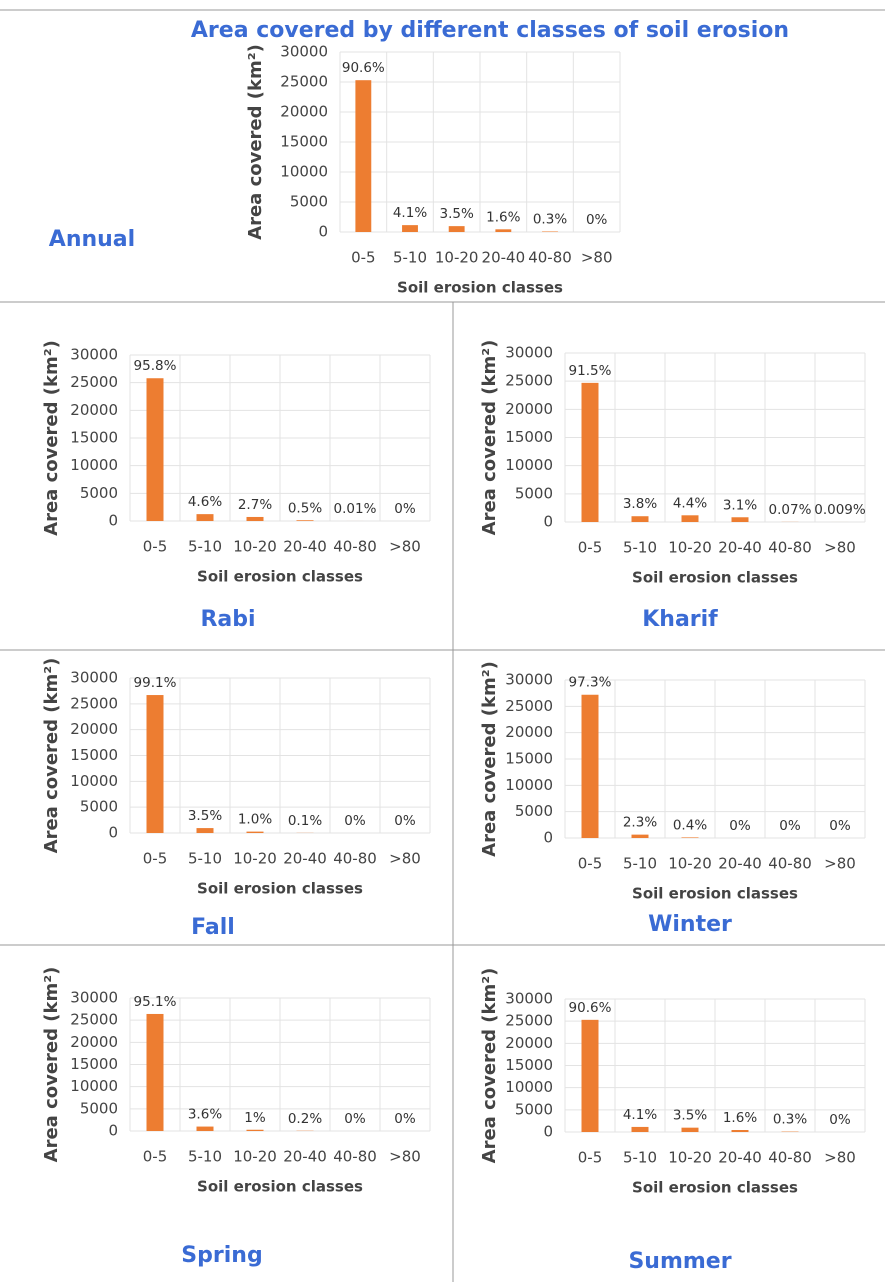 The height and width of the screenshot is (1282, 885). What do you see at coordinates (155, 1002) in the screenshot?
I see `value-label: 95.1%` at bounding box center [155, 1002].